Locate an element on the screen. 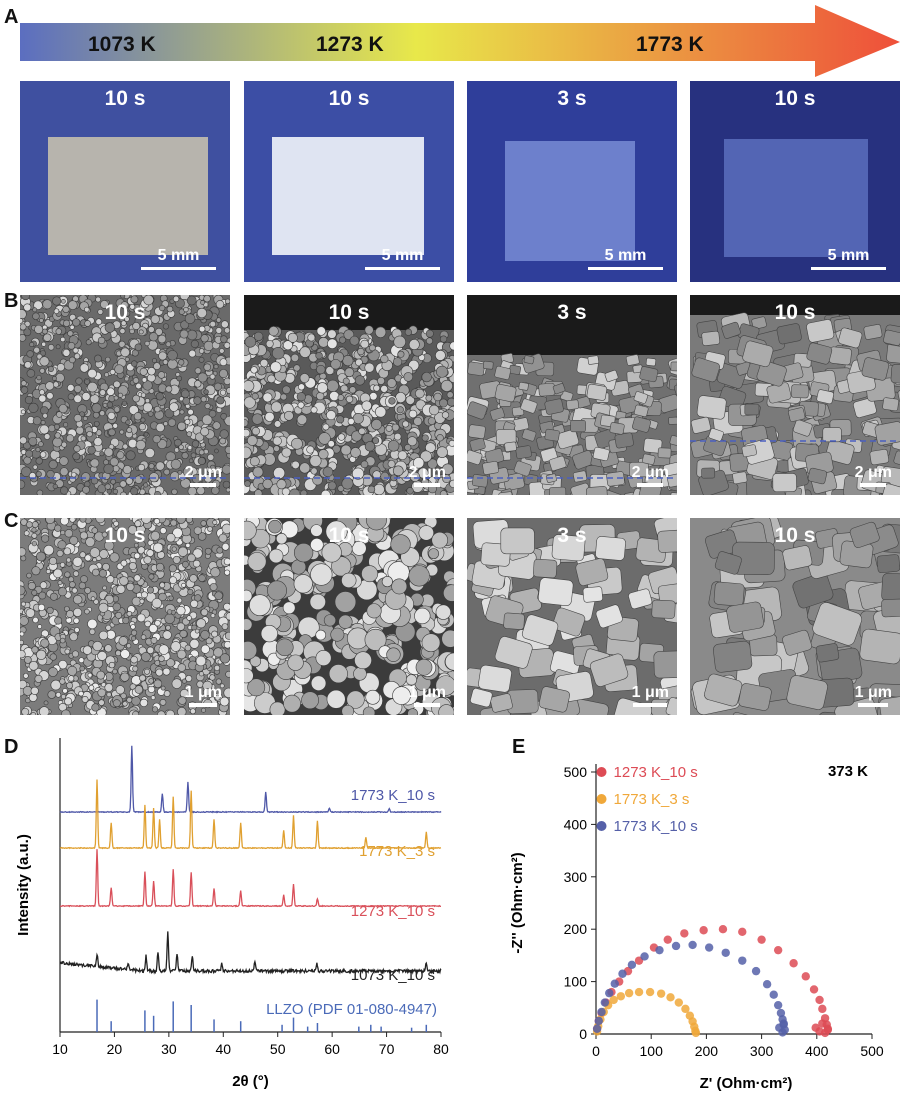 The width and height of the screenshot is (902, 1099). x-tick-label: 50 is located at coordinates (278, 1049).